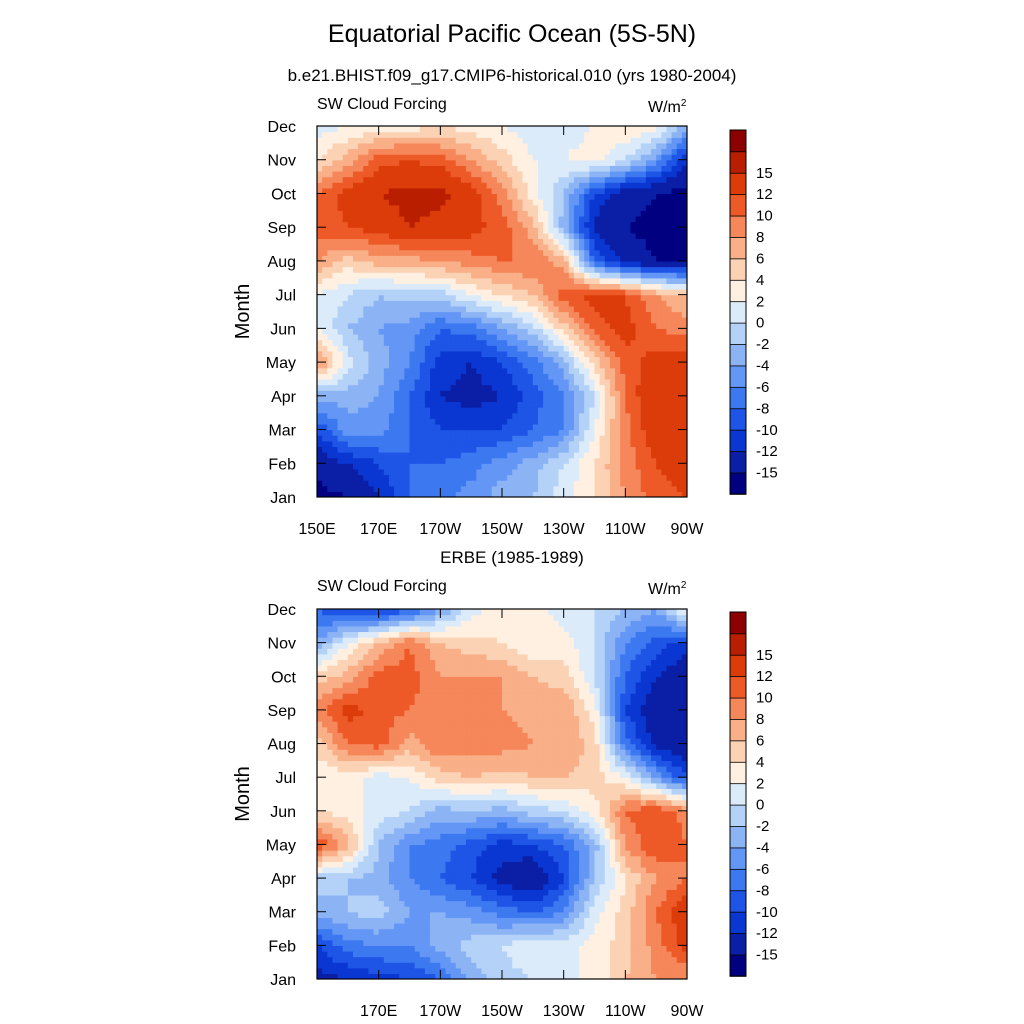 Image resolution: width=1024 pixels, height=1024 pixels. I want to click on contour-field, so click(502, 311).